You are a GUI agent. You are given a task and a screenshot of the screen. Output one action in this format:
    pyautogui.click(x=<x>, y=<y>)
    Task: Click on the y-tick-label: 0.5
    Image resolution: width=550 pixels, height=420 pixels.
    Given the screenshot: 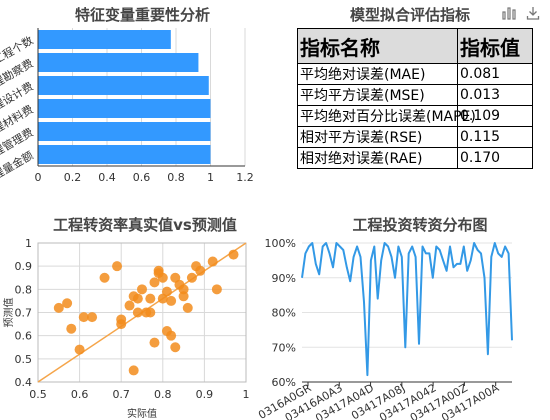 What is the action you would take?
    pyautogui.click(x=24, y=359)
    